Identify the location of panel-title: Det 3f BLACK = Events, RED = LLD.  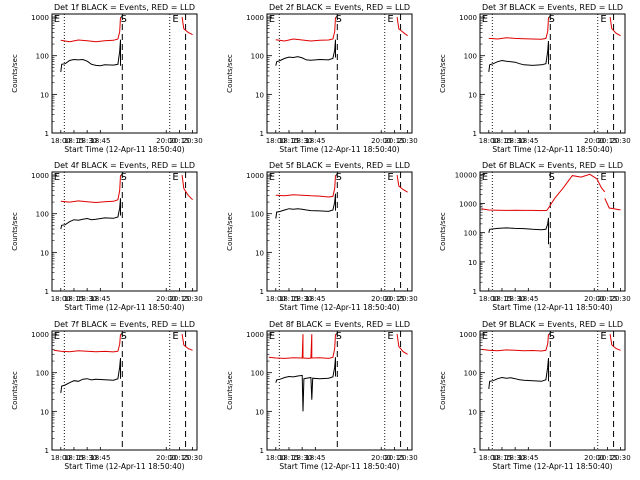
(552, 7).